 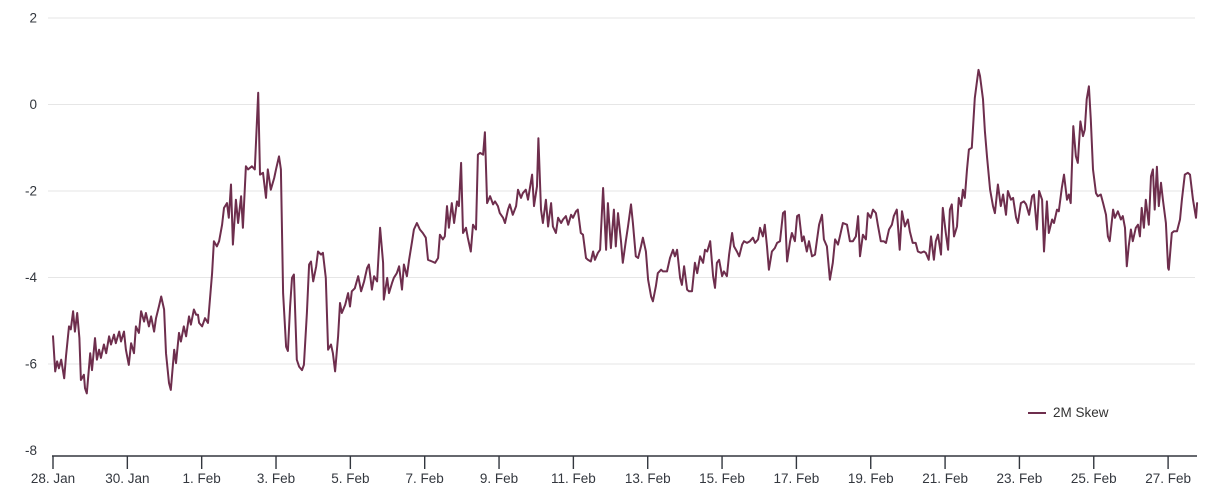 What do you see at coordinates (202, 478) in the screenshot?
I see `x-axis-label-1. Feb: 1. Feb` at bounding box center [202, 478].